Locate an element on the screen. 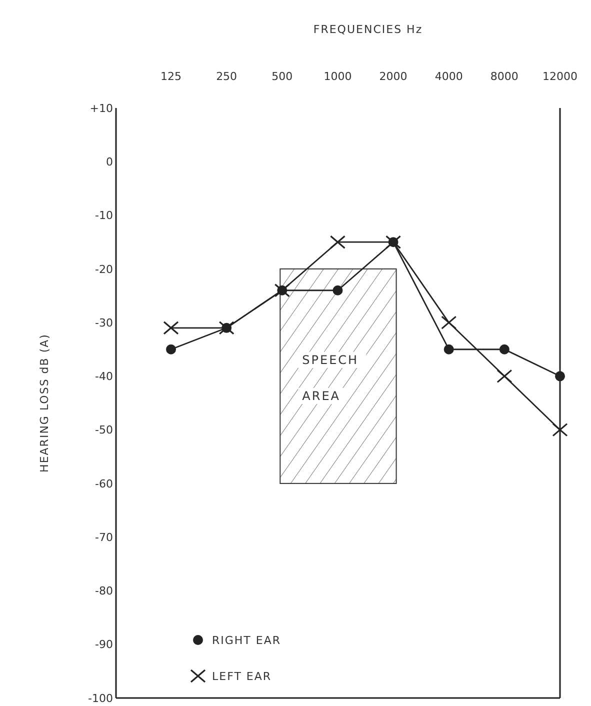 The height and width of the screenshot is (706, 591). x-tick-label: 2000 is located at coordinates (393, 76).